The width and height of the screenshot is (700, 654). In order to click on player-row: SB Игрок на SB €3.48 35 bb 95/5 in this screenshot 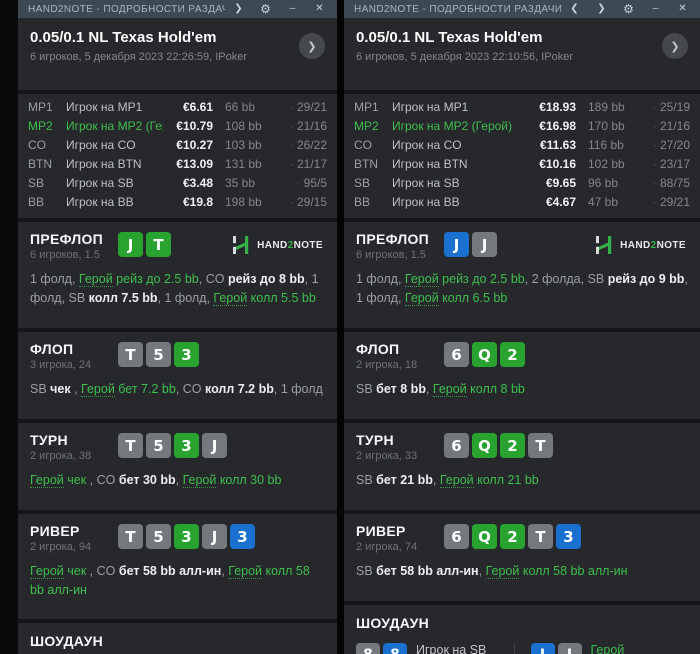, I will do `click(177, 182)`.